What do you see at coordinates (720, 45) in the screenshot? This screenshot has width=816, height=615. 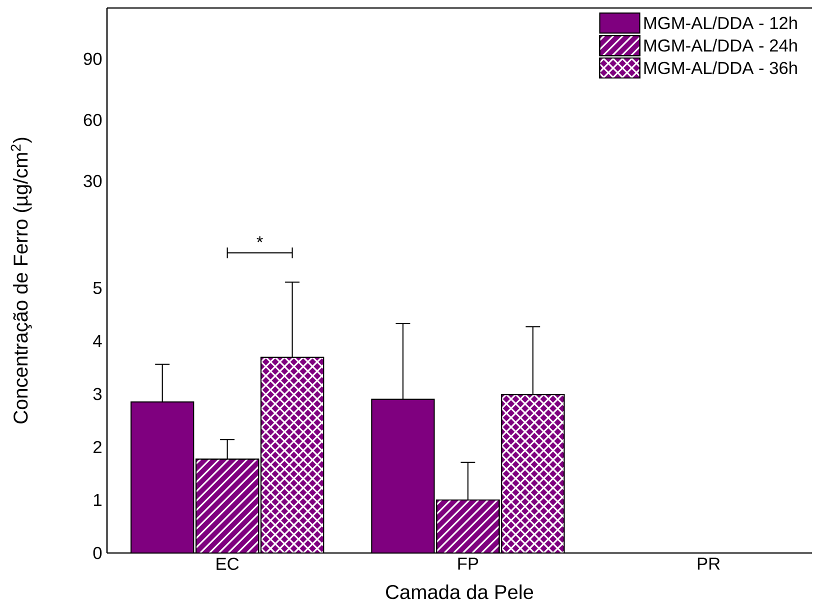 I see `legend-label: MGM-AL/DDA - 24h` at bounding box center [720, 45].